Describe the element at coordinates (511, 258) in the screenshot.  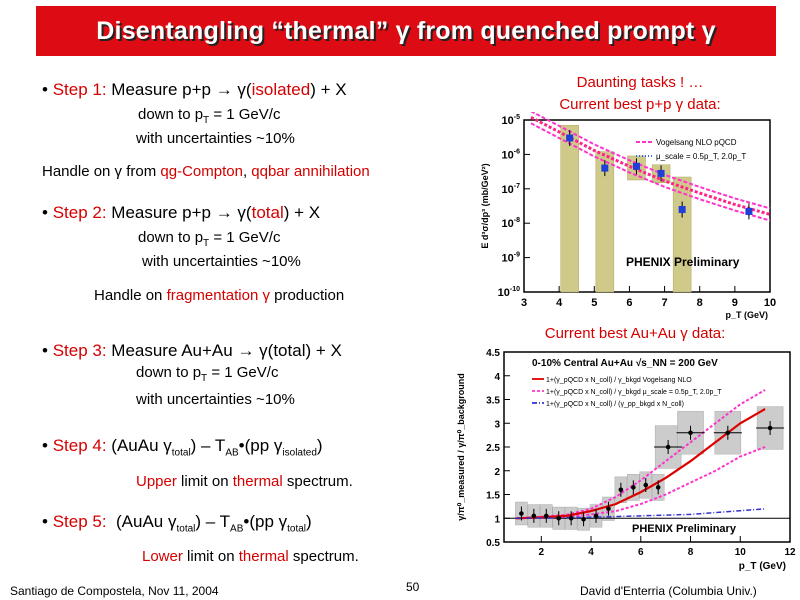
I see `y-tick-label: 10⁻⁹` at that location.